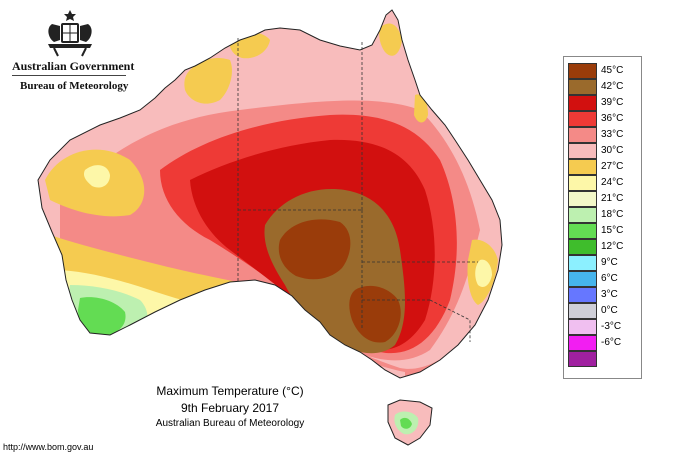 The height and width of the screenshot is (455, 678). I want to click on legend-item: 42°C, so click(595, 87).